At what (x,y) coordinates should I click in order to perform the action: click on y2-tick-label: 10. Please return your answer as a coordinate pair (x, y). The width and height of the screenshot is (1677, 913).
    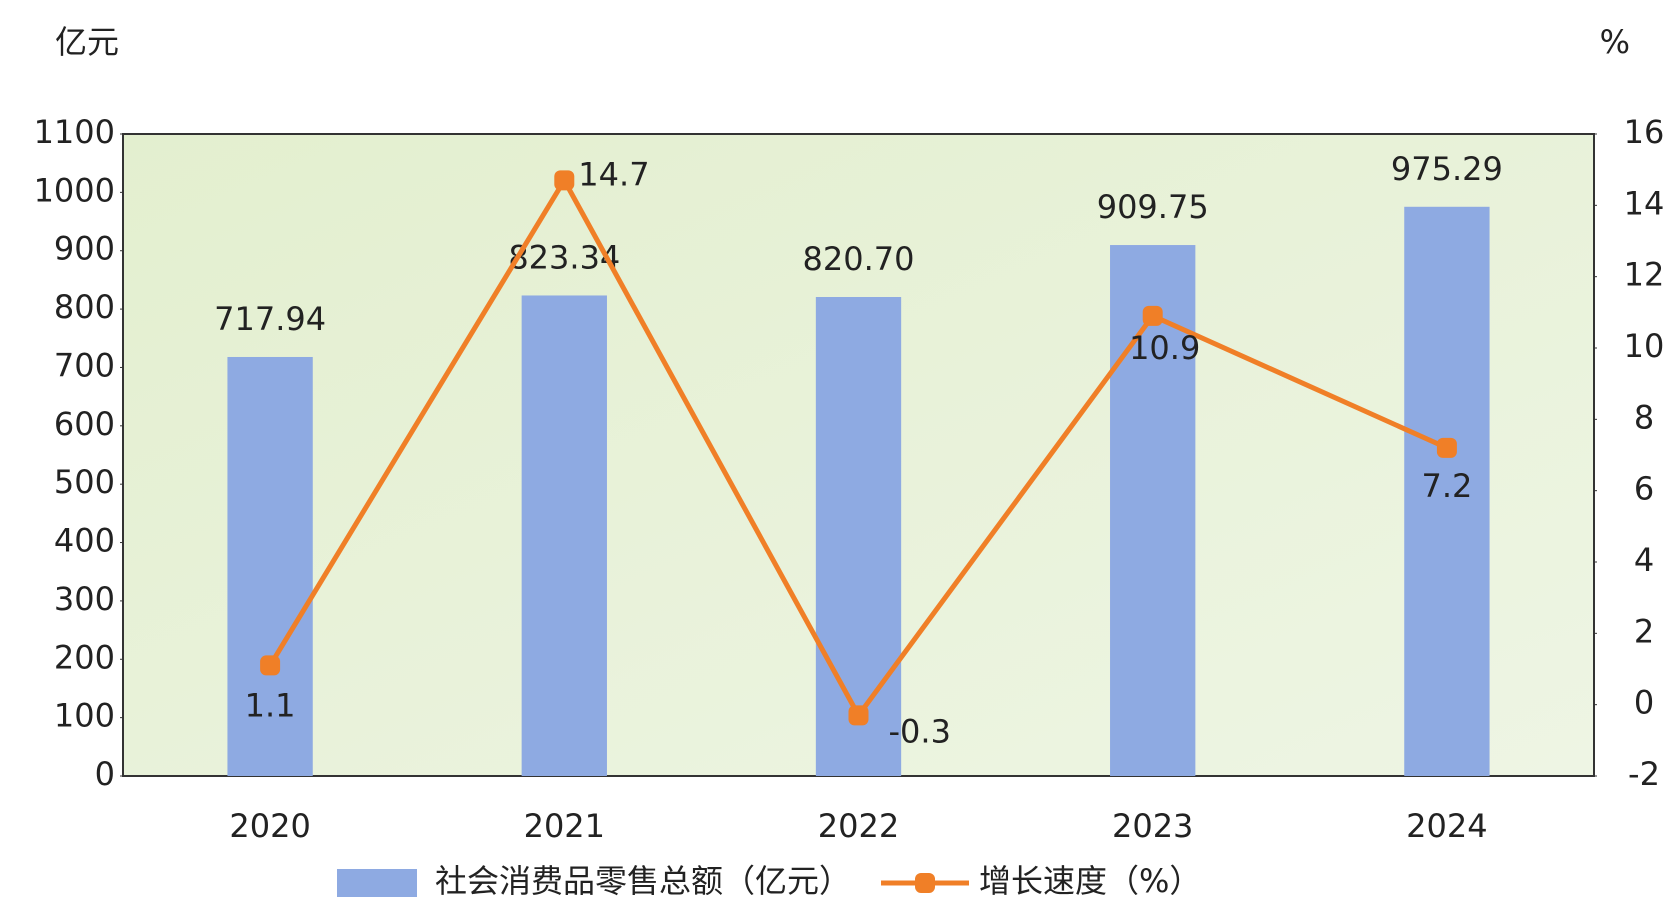
    Looking at the image, I should click on (1644, 346).